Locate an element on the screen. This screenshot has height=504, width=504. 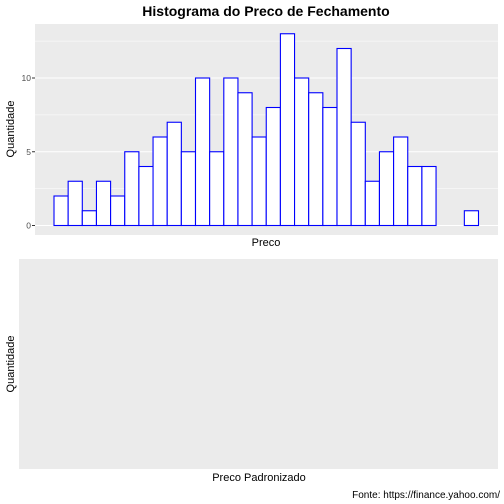
histogram-y-axis: 0 5 10 is located at coordinates (28, 152).